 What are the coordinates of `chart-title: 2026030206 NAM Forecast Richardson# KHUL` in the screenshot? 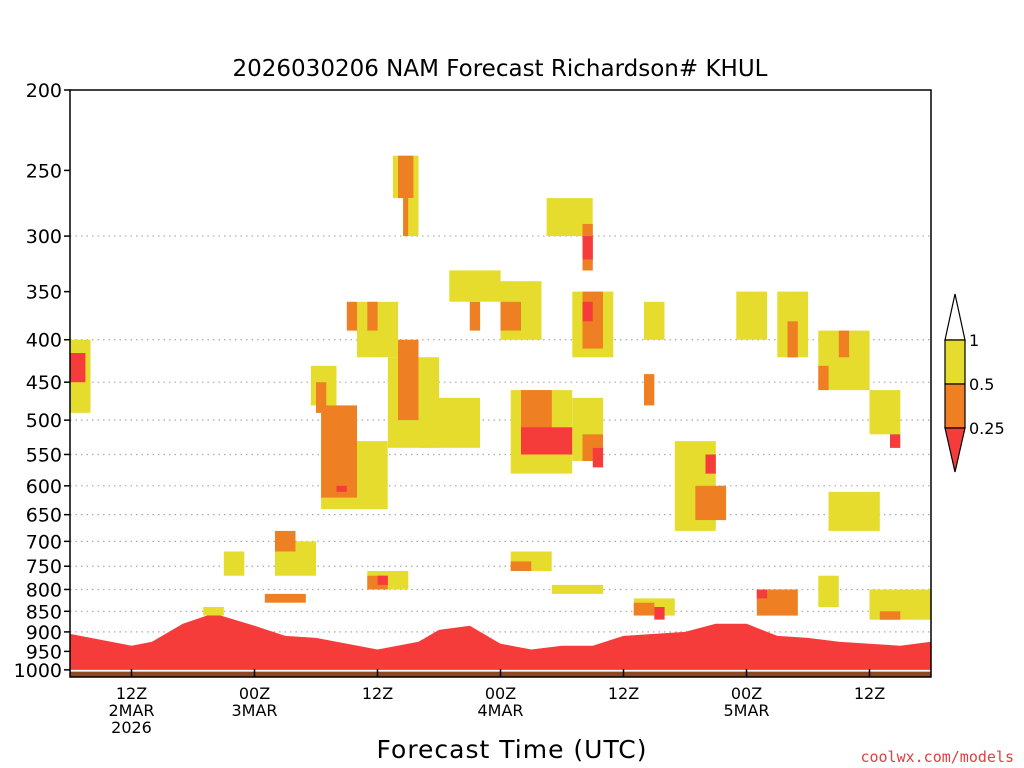 It's located at (500, 69).